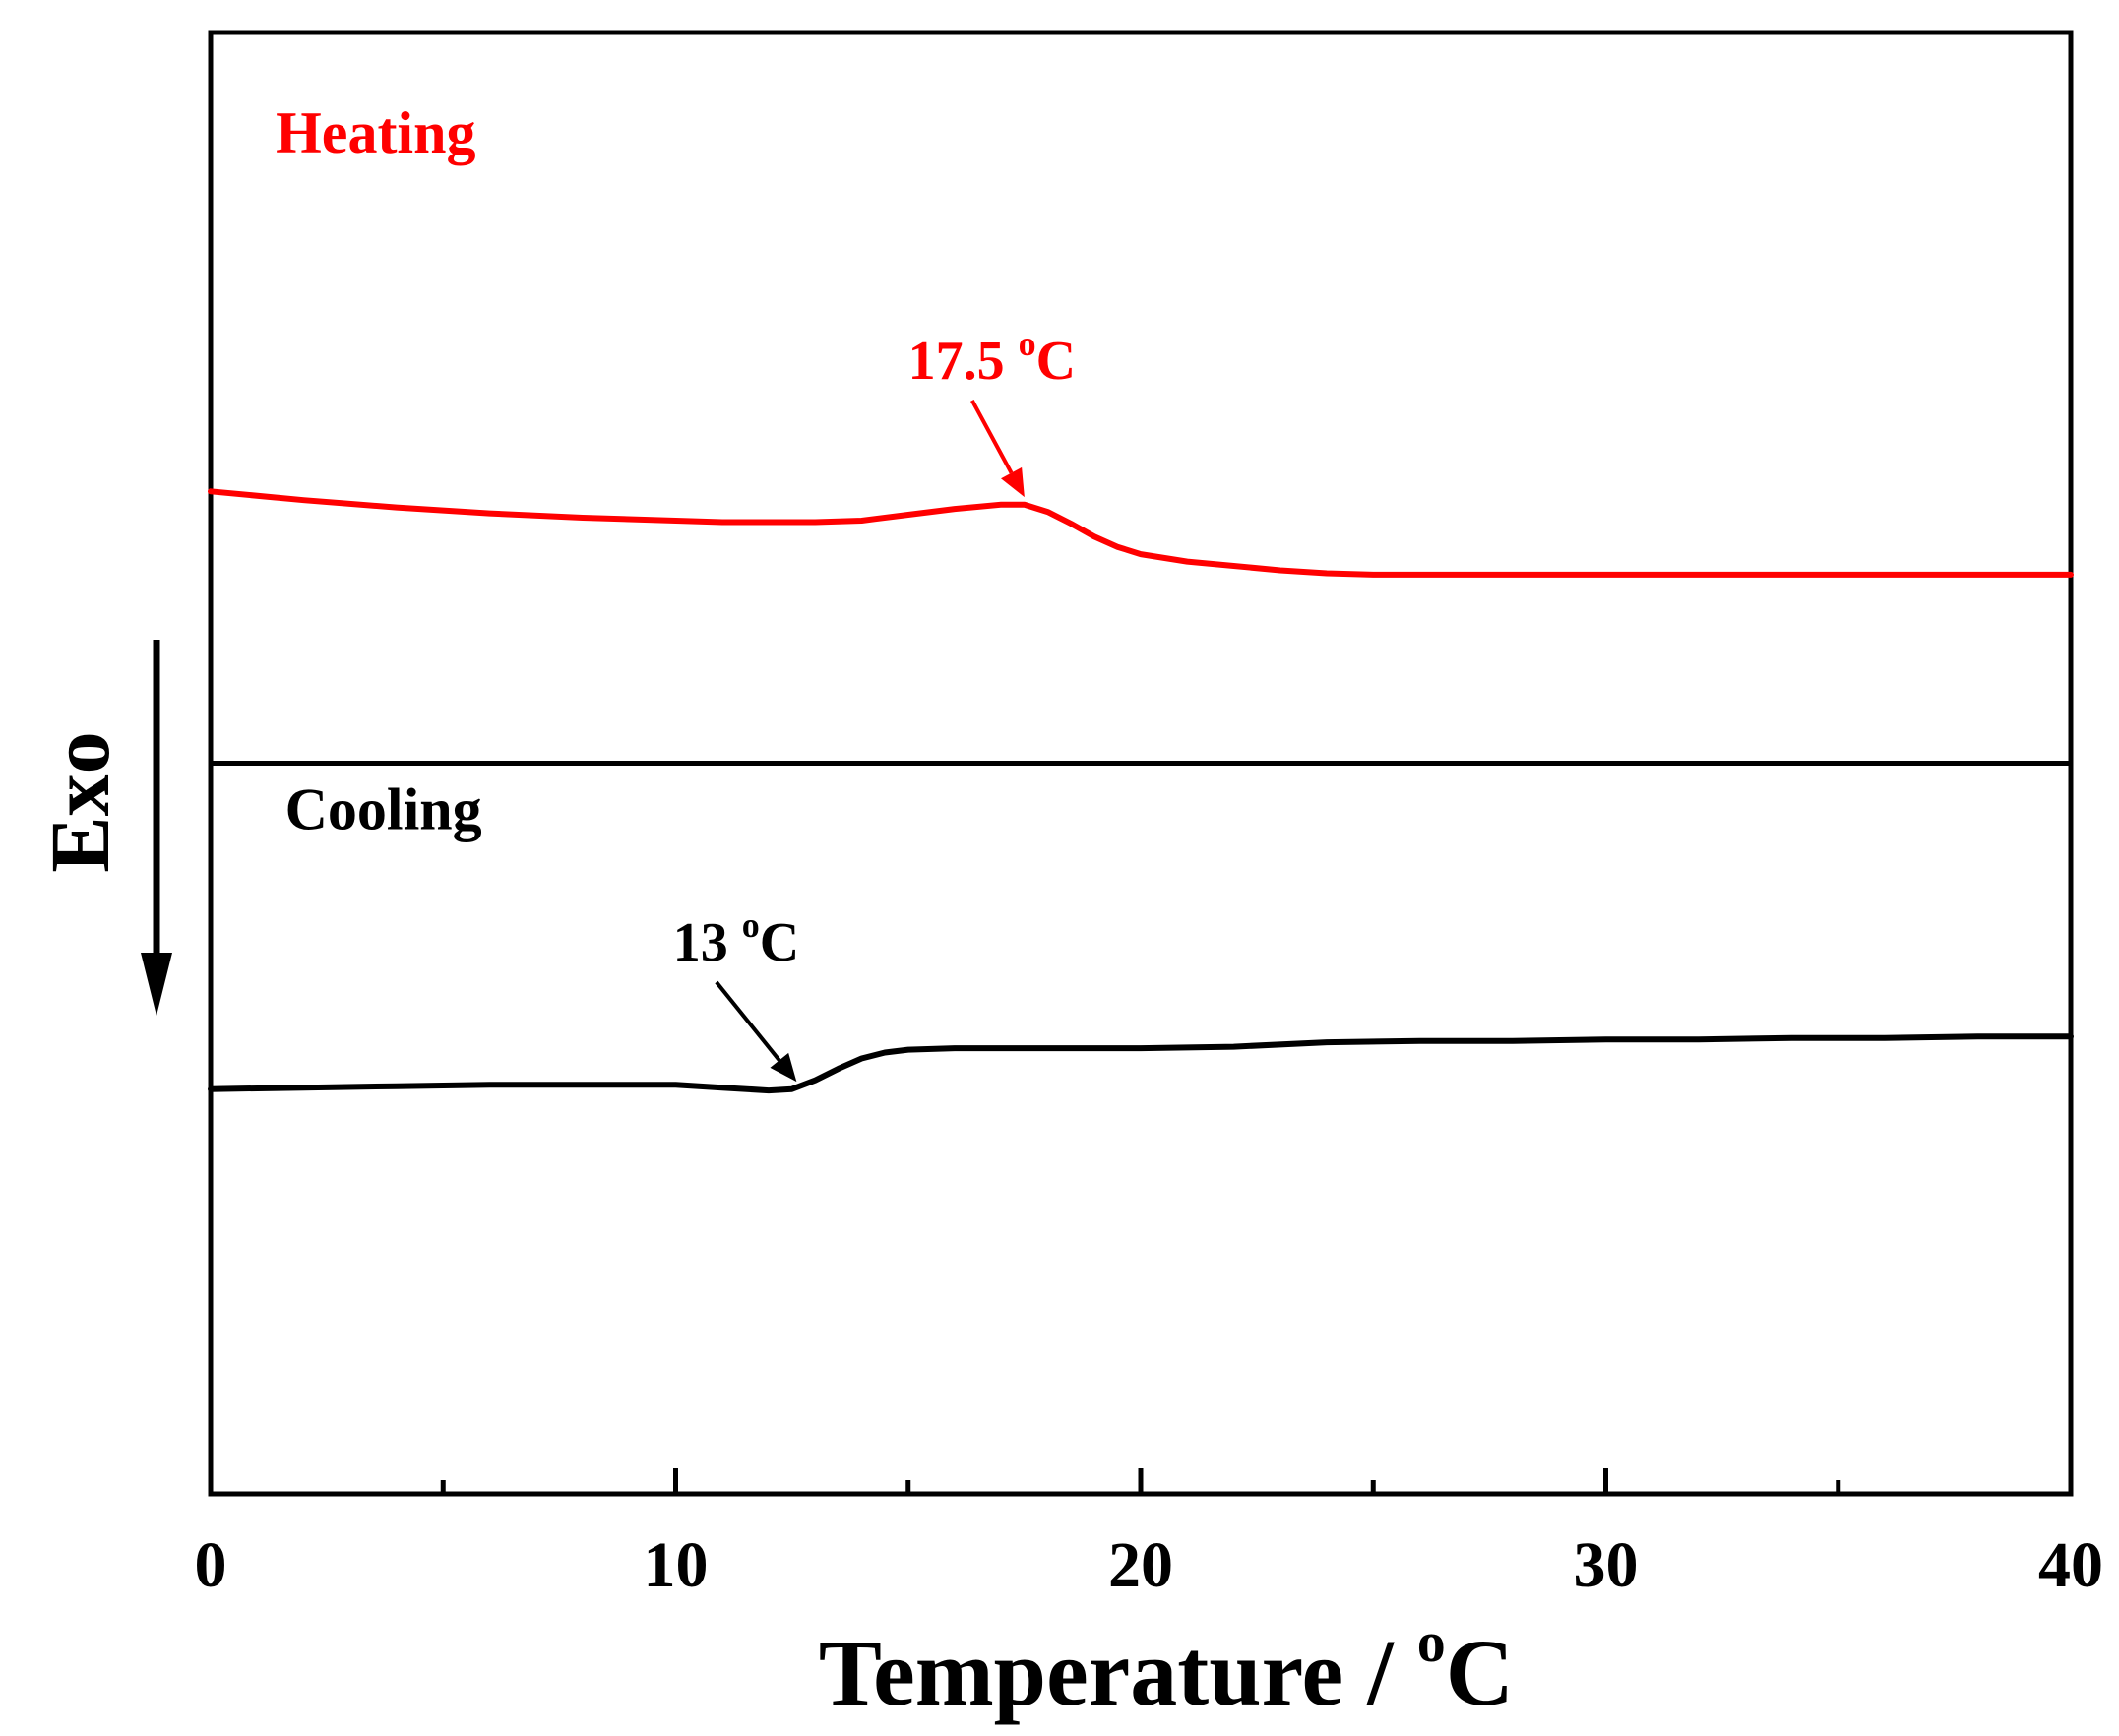 The image size is (2119, 1736). What do you see at coordinates (1431, 1642) in the screenshot?
I see `x-axis-label-degree: o` at bounding box center [1431, 1642].